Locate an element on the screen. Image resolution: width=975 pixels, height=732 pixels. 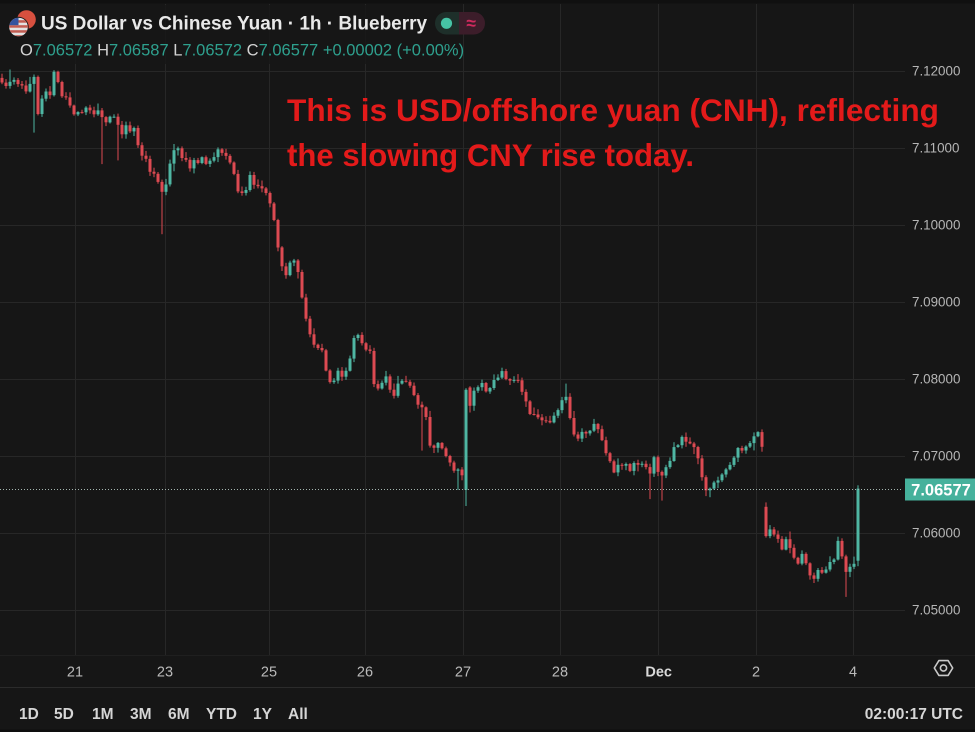
svg-text: 4 is located at coordinates (853, 673).